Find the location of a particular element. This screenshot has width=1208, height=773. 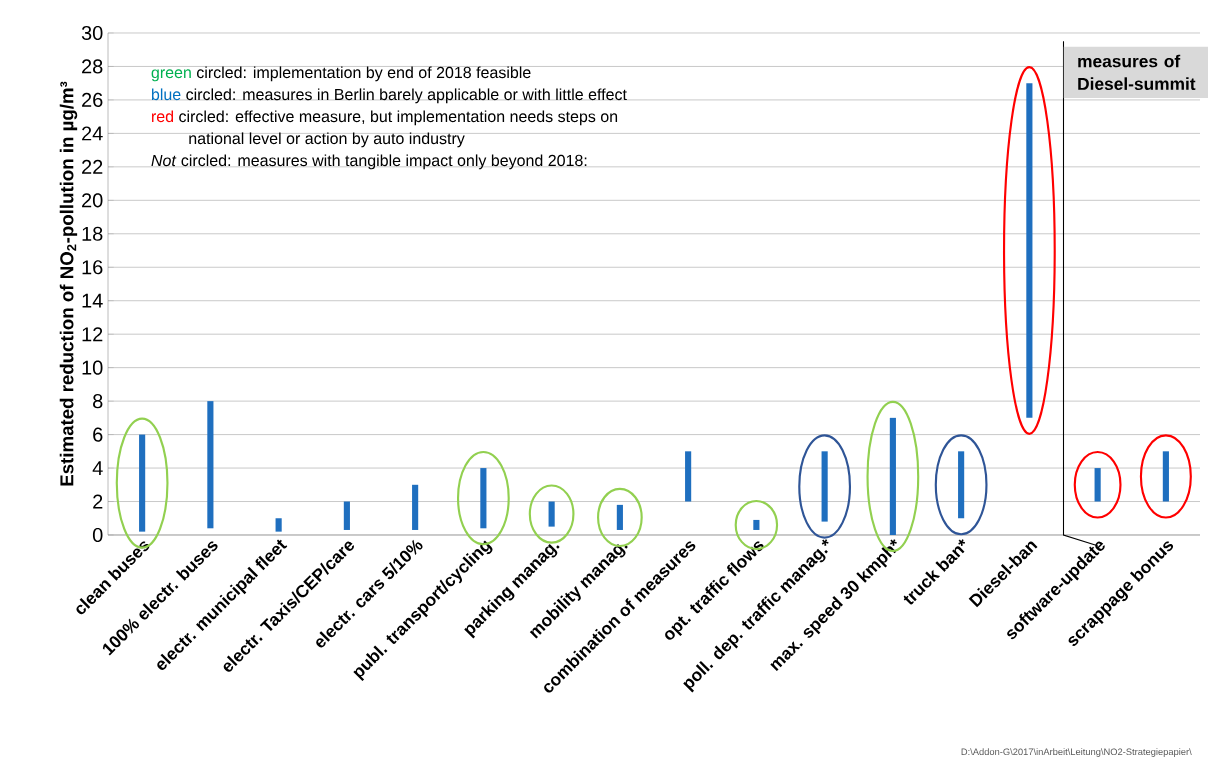

annotation: circled: measures in Berlin barely applicable or with little effect is located at coordinates (406, 96).